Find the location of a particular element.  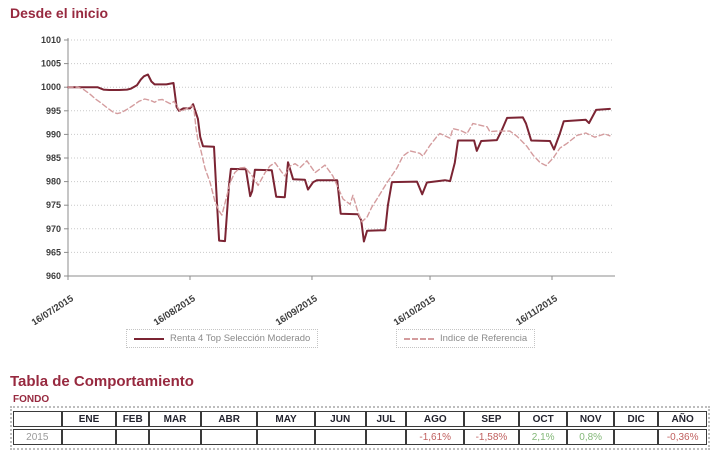

table-value-cell: -1,61% is located at coordinates (435, 437).